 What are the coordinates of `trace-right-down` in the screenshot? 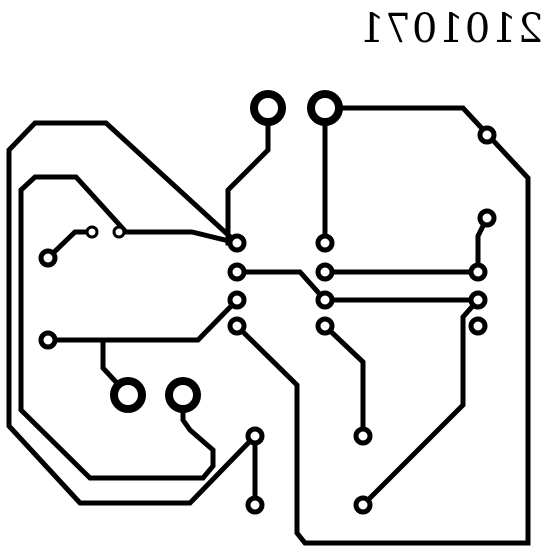 It's located at (420, 402).